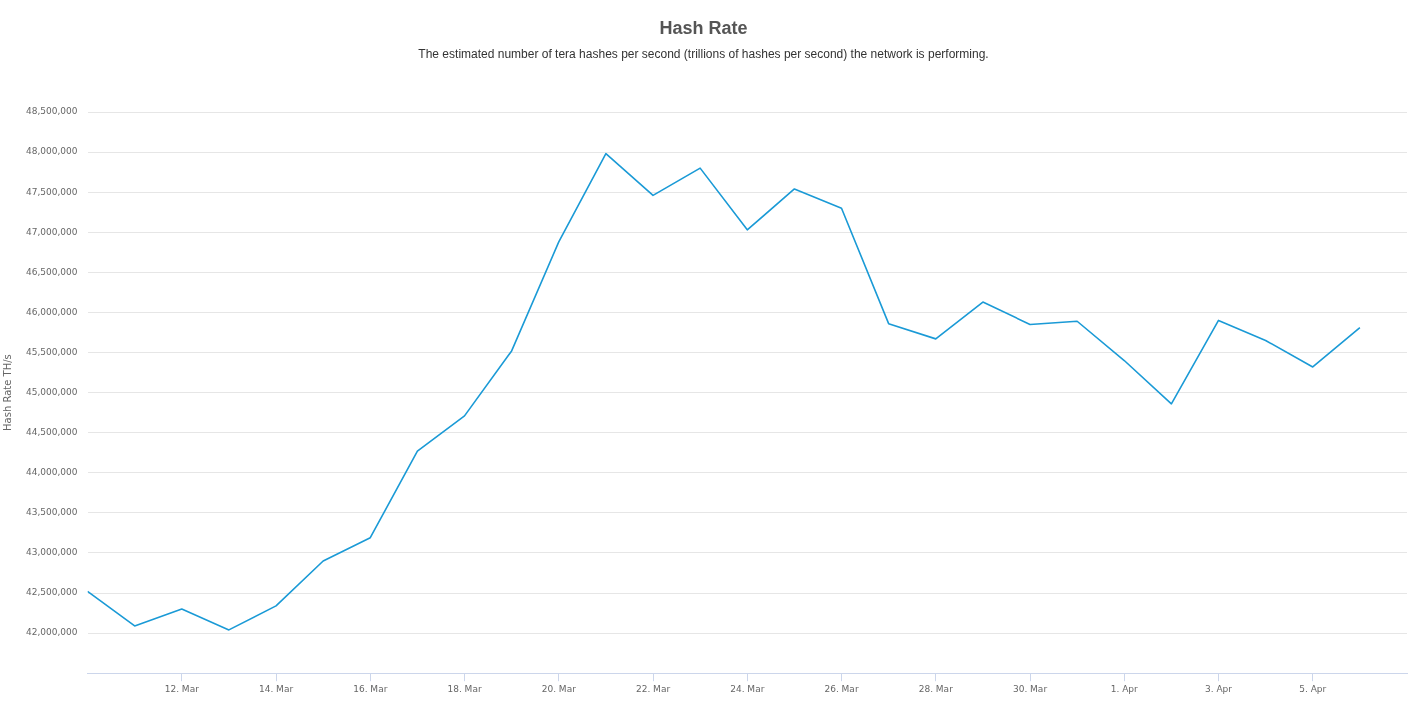 This screenshot has width=1415, height=706. What do you see at coordinates (182, 688) in the screenshot?
I see `x-tick-label: 12. Mar` at bounding box center [182, 688].